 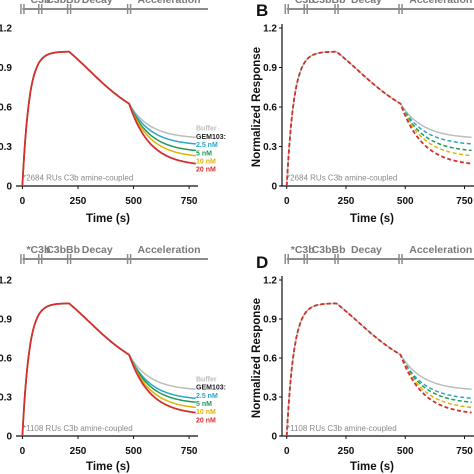 I want to click on panel-letter: B, so click(x=262, y=10).